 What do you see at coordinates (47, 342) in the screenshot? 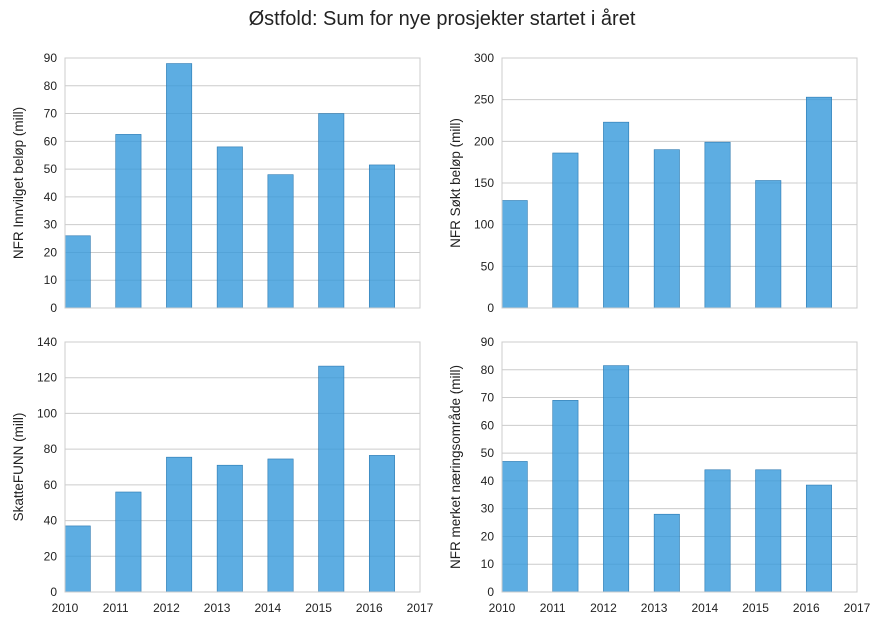
I see `y-tick-label: 140` at bounding box center [47, 342].